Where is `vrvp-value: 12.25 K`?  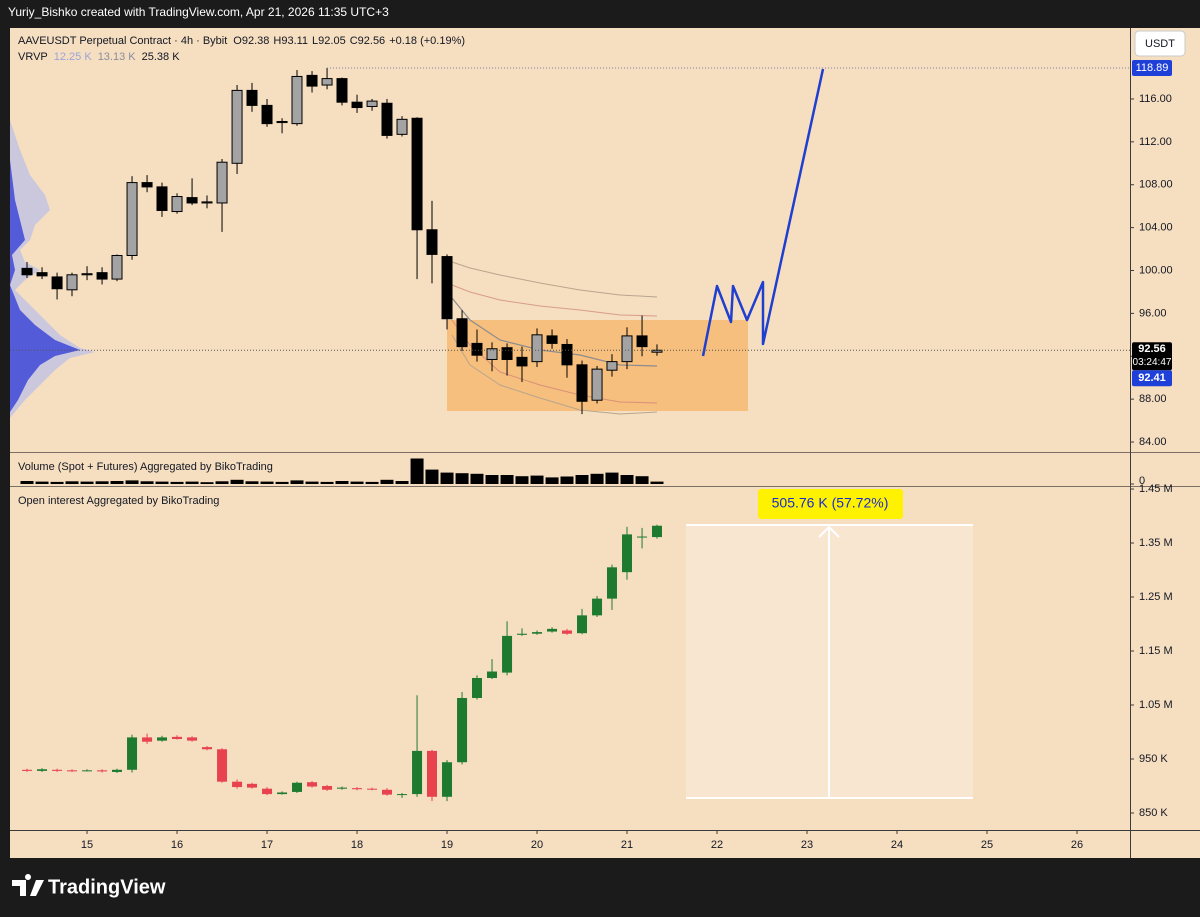 vrvp-value: 12.25 K is located at coordinates (73, 57).